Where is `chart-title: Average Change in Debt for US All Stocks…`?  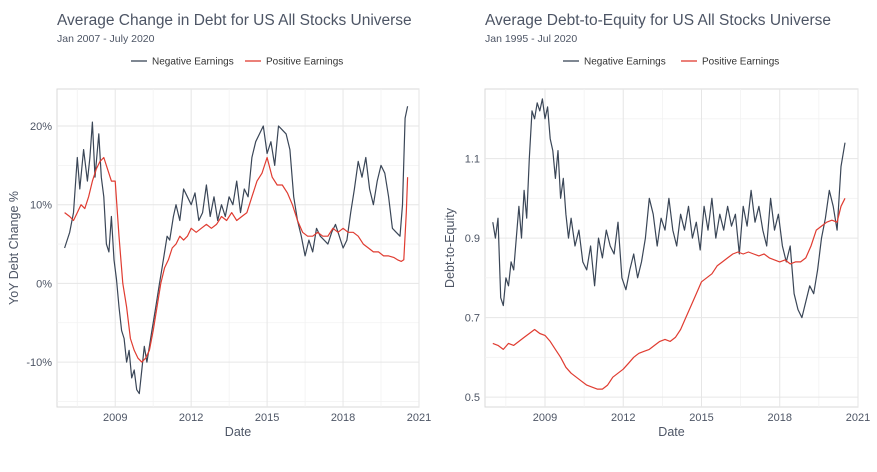
chart-title: Average Change in Debt for US All Stocks… is located at coordinates (234, 20).